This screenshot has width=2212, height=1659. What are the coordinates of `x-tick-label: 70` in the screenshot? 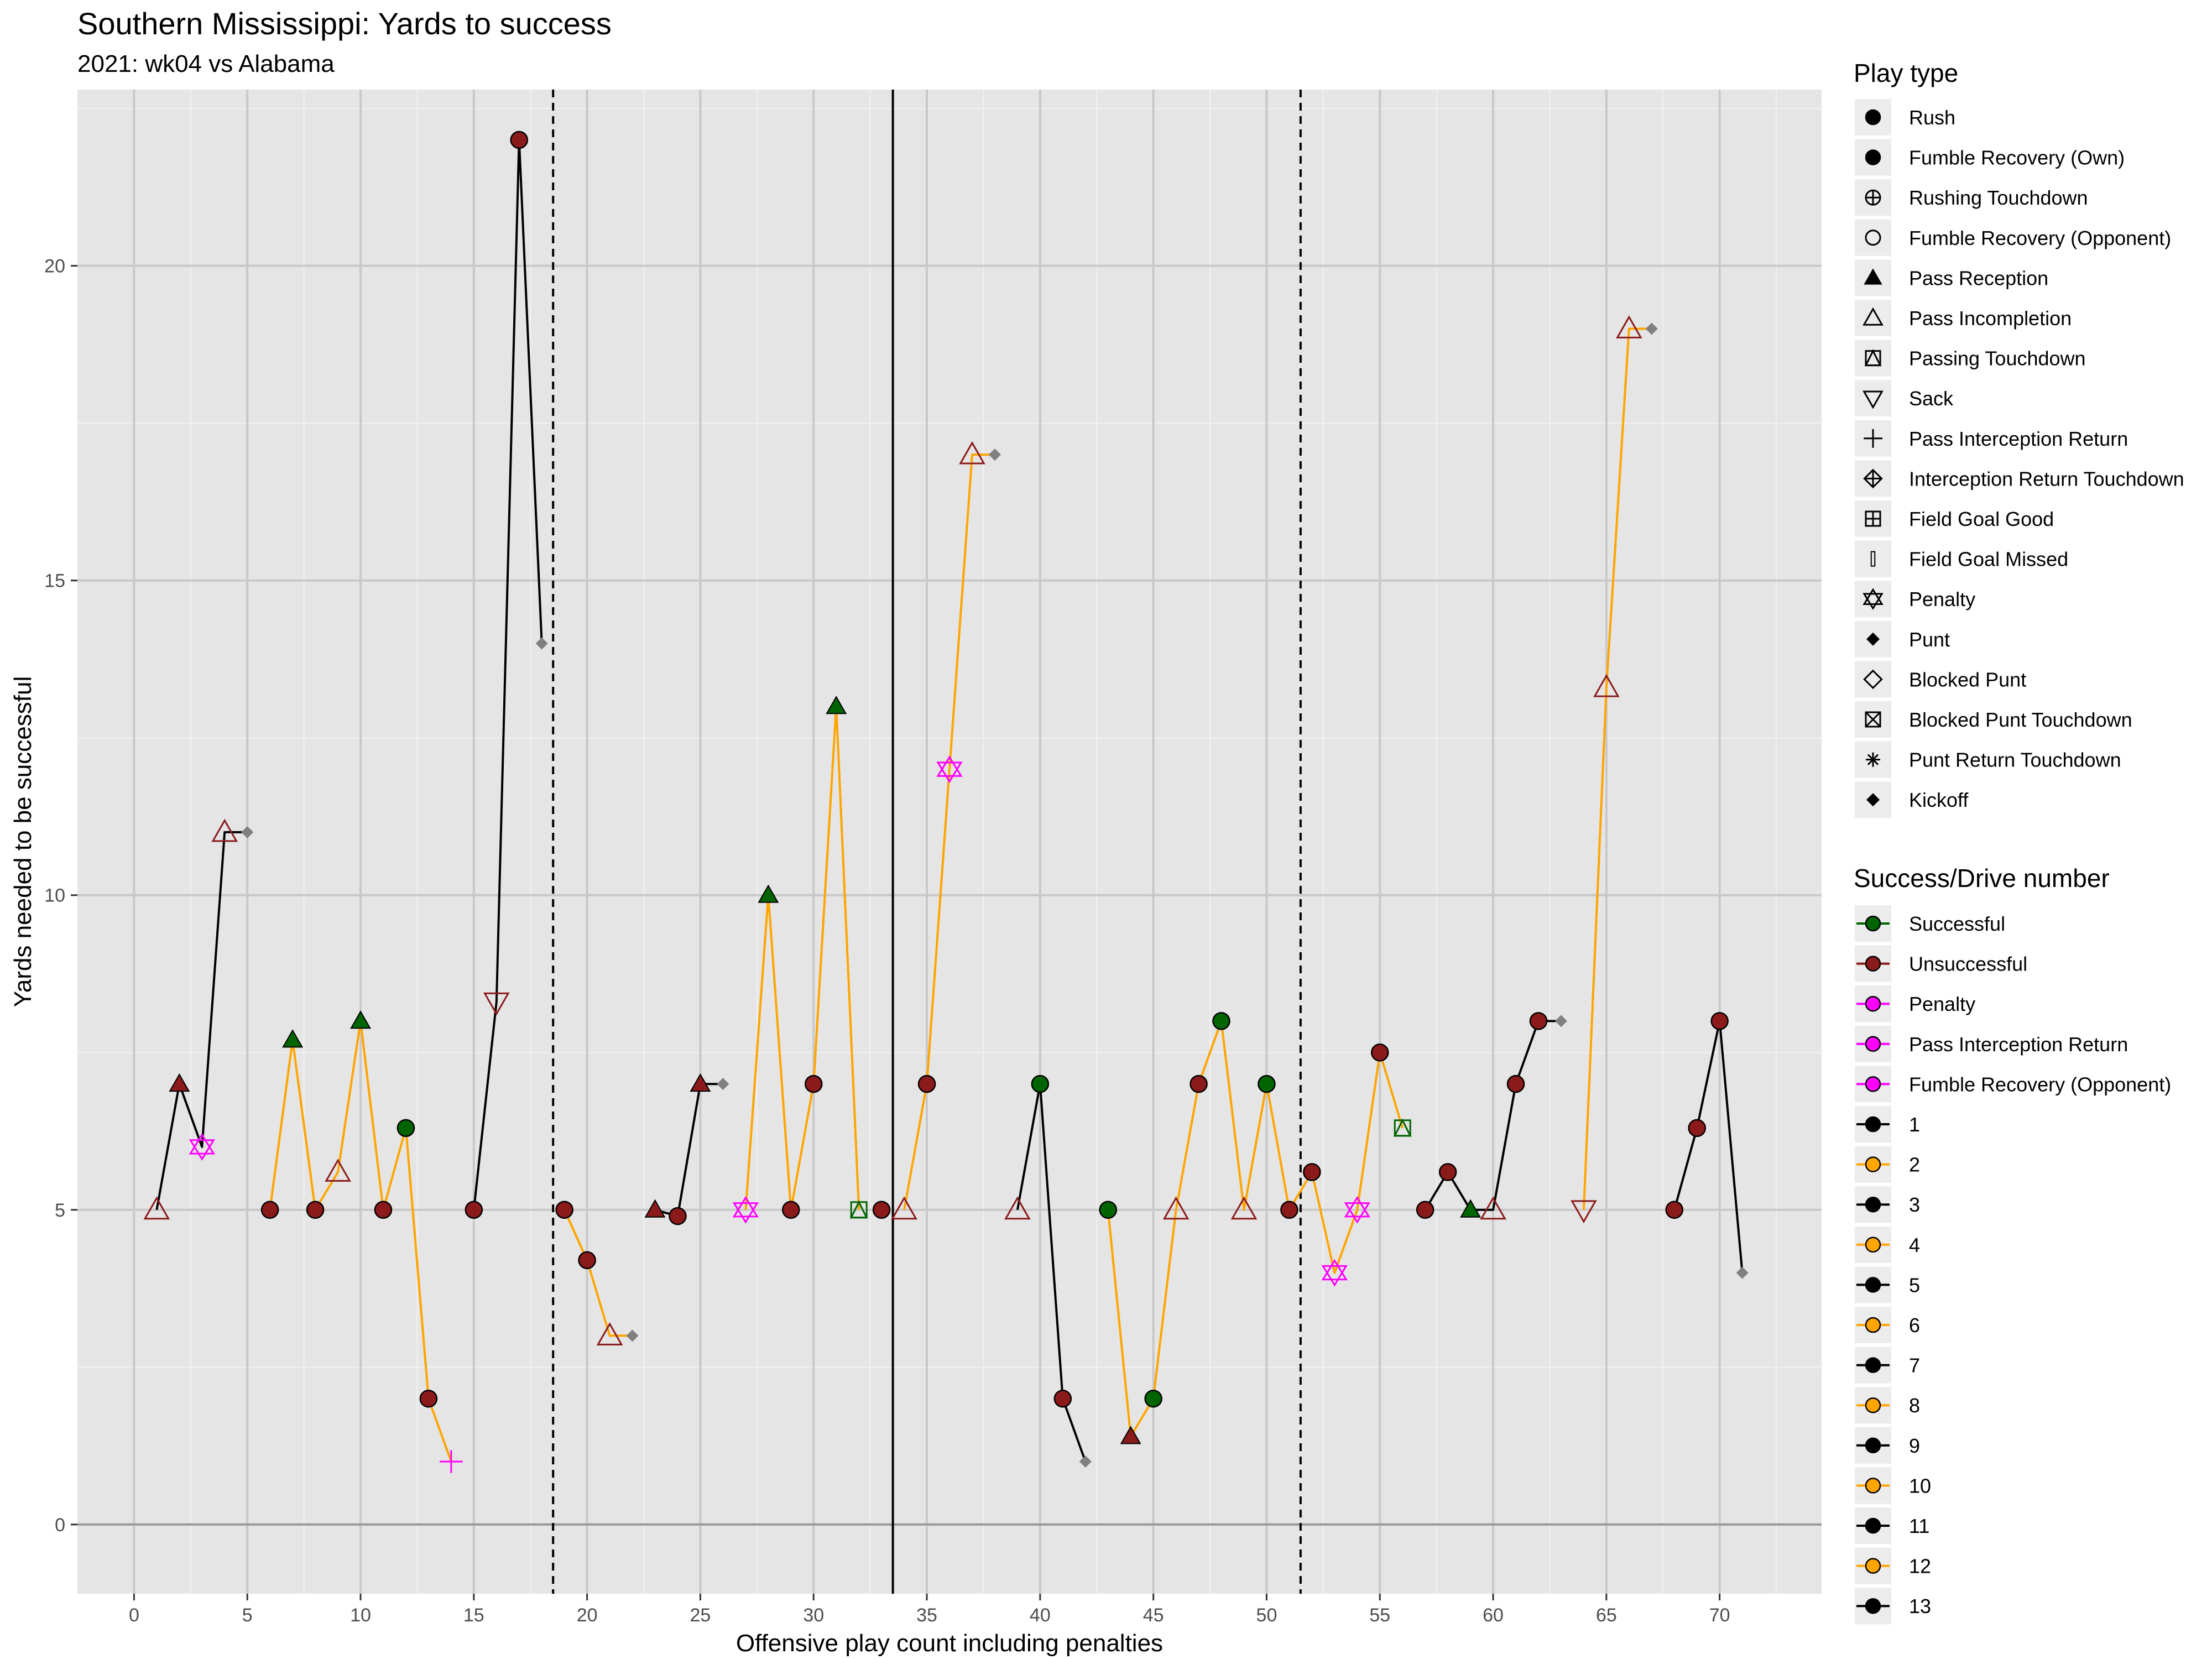 It's located at (1720, 1616).